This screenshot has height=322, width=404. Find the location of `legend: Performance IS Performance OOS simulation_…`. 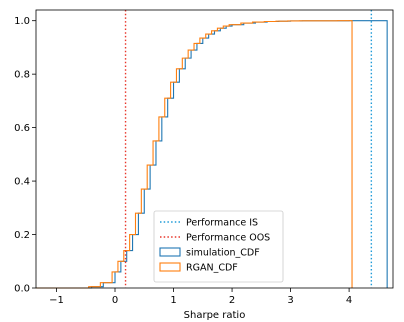

legend: Performance IS Performance OOS simulation_… is located at coordinates (218, 246).